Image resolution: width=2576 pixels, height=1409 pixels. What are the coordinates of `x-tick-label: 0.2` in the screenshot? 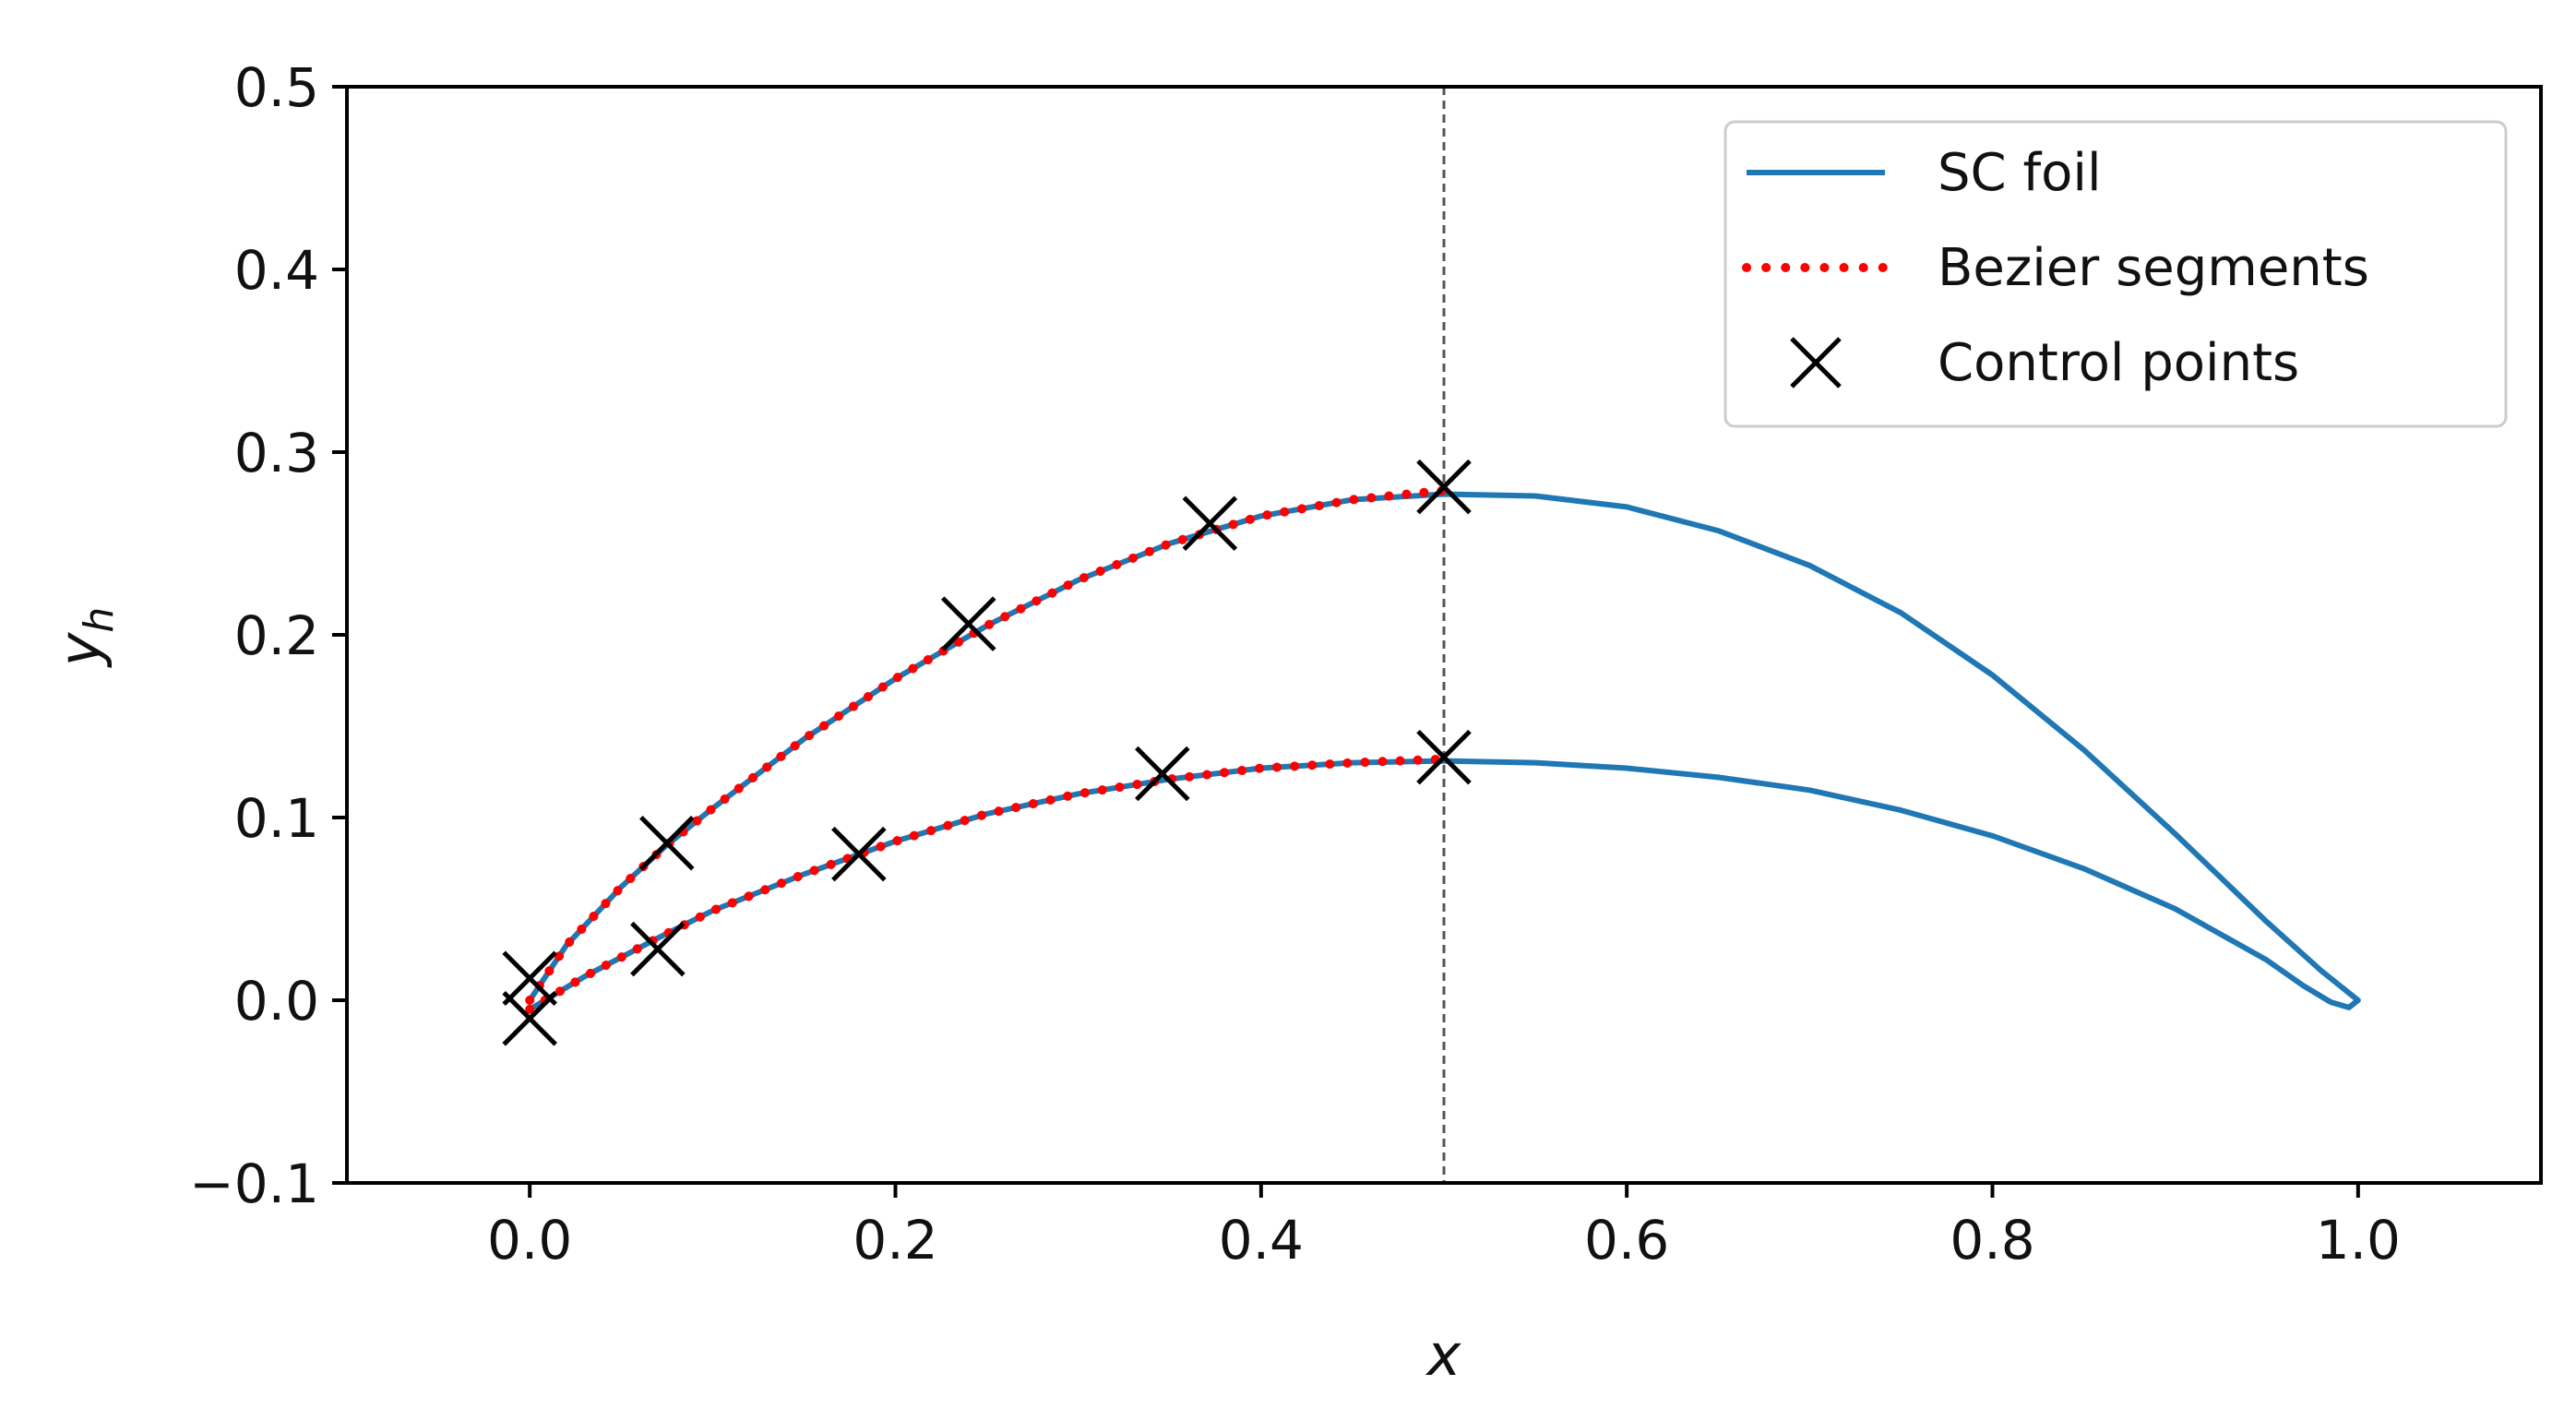 It's located at (895, 1240).